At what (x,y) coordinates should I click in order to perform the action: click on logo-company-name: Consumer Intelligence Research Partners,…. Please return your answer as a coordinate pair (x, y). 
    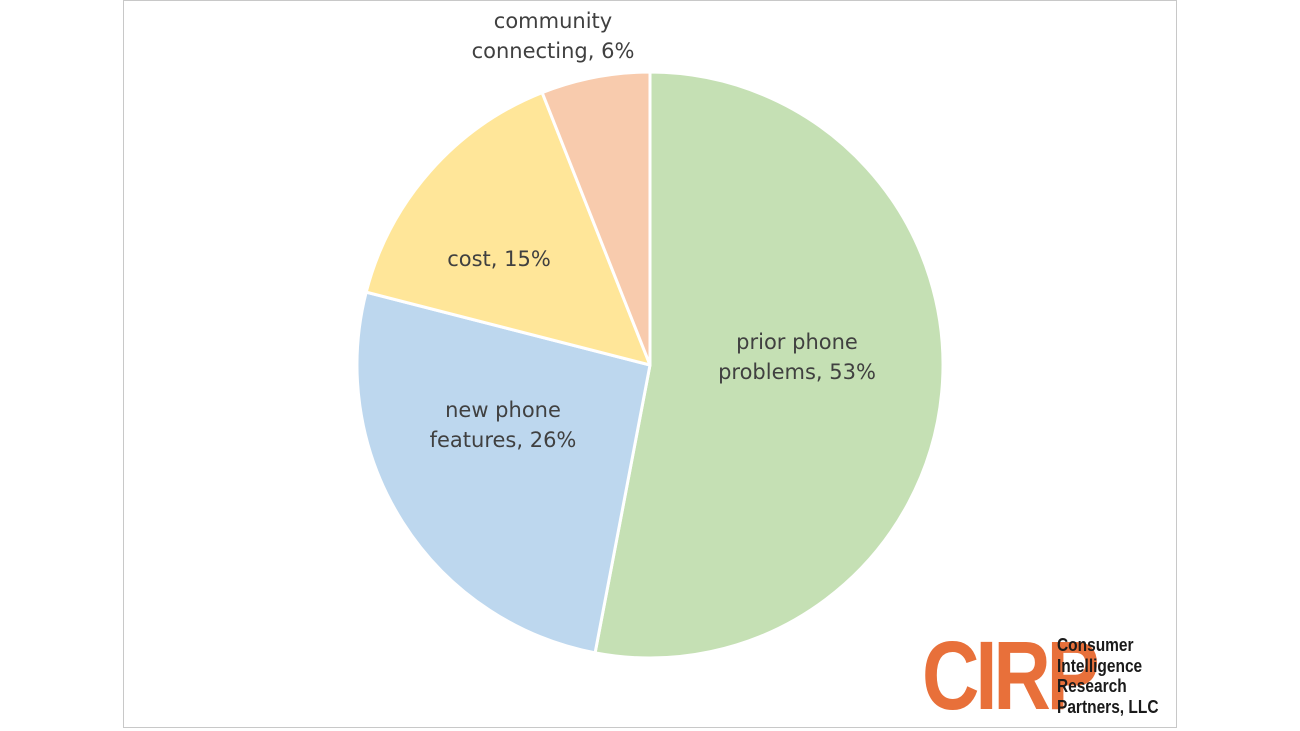
    Looking at the image, I should click on (1108, 676).